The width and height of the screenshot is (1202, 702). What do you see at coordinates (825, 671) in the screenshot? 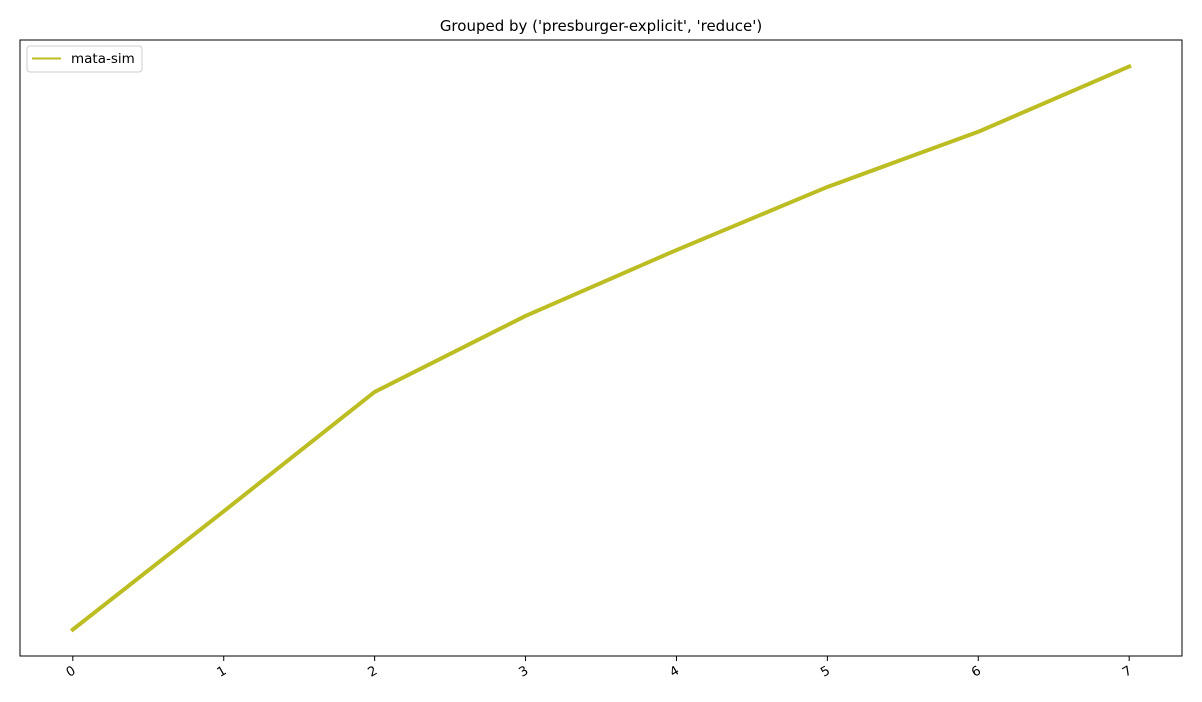
I see `x-tick-label-5: 5` at bounding box center [825, 671].